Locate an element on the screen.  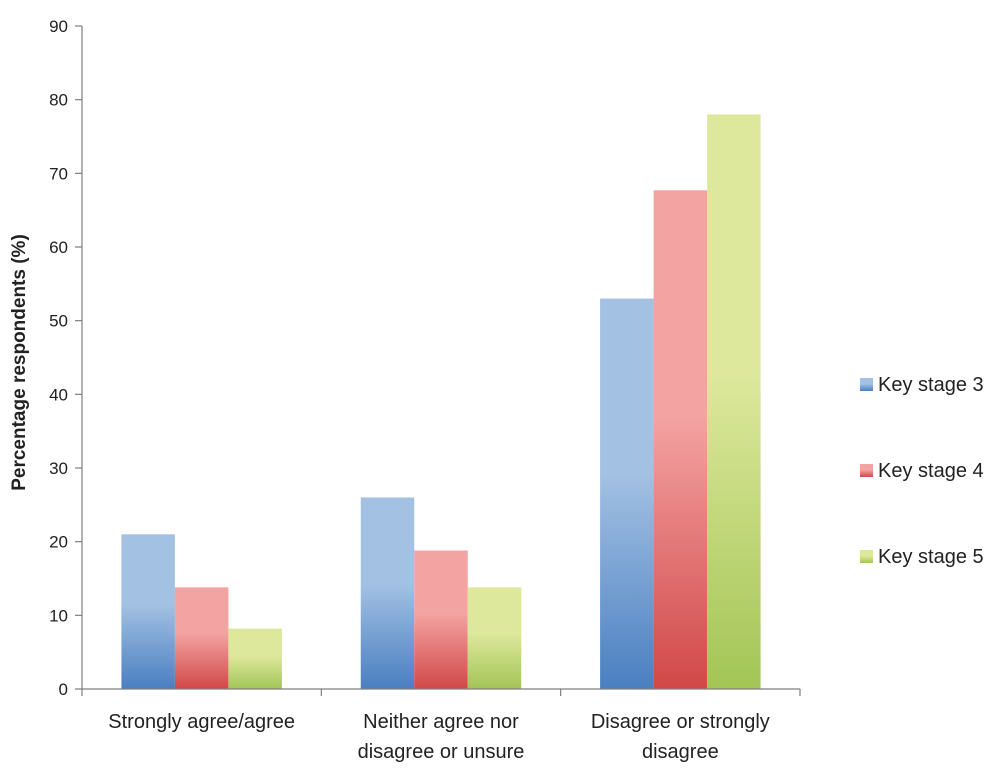
y-tick-label: 30 is located at coordinates (58, 468).